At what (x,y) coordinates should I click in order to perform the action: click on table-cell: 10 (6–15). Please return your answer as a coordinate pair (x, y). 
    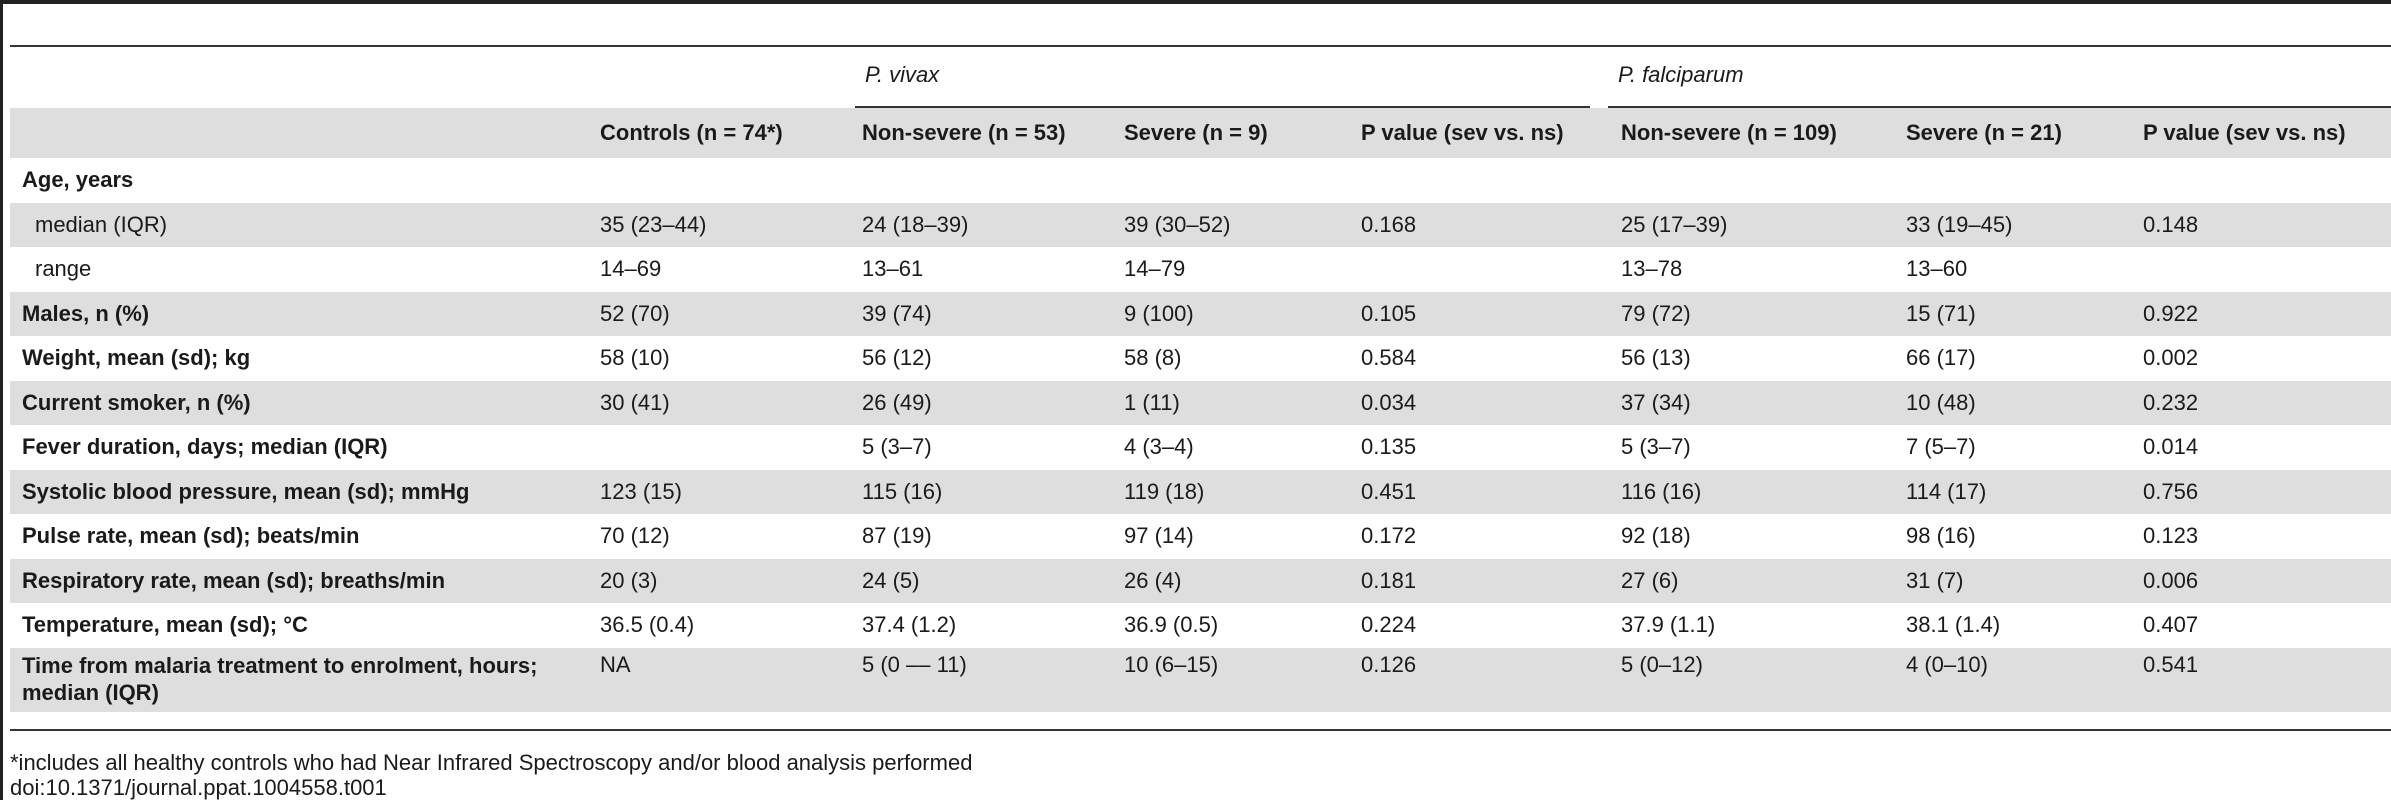
    Looking at the image, I should click on (1230, 679).